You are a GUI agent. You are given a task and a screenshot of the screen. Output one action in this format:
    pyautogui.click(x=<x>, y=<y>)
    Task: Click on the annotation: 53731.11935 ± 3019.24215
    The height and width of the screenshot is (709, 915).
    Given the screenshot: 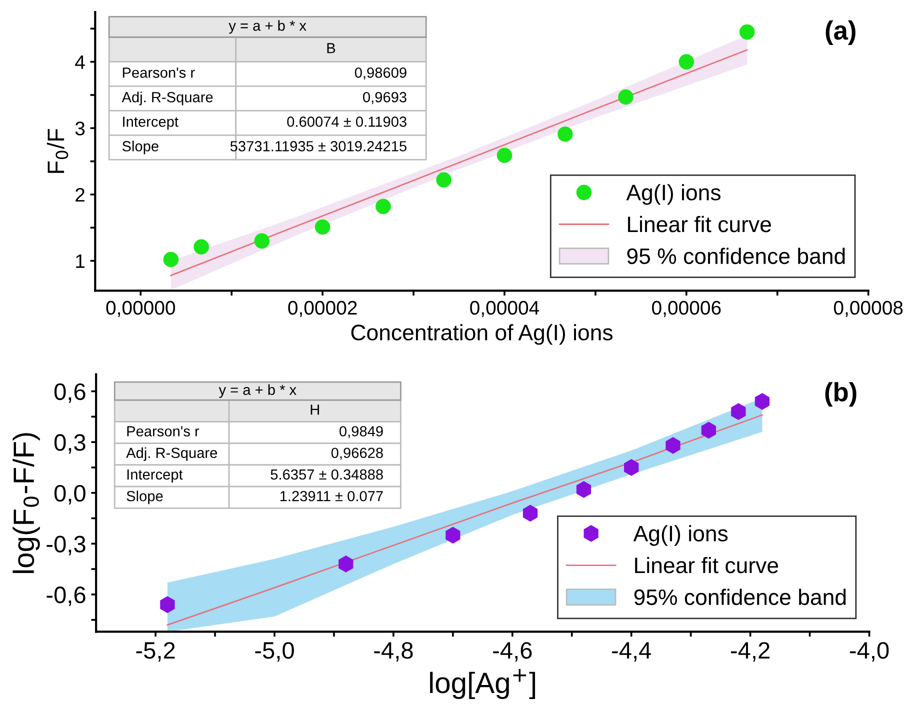 What is the action you would take?
    pyautogui.click(x=318, y=146)
    